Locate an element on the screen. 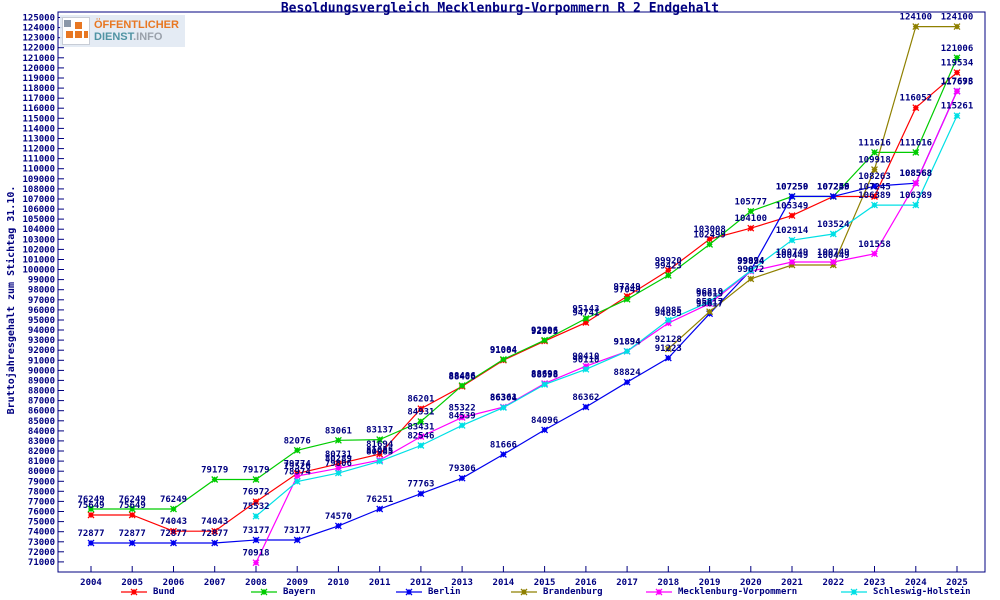 Image resolution: width=1000 pixels, height=600 pixels. svg-text: 74000 is located at coordinates (41, 533).